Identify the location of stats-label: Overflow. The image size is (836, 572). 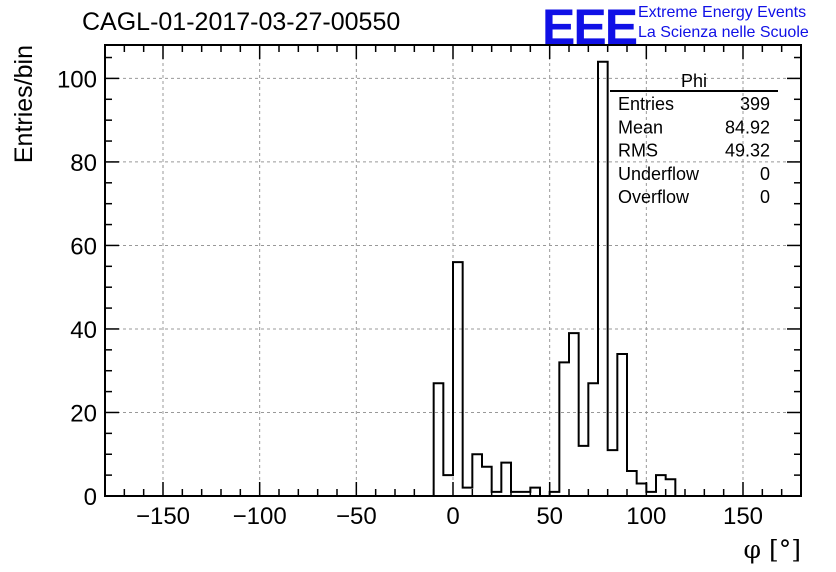
(654, 197).